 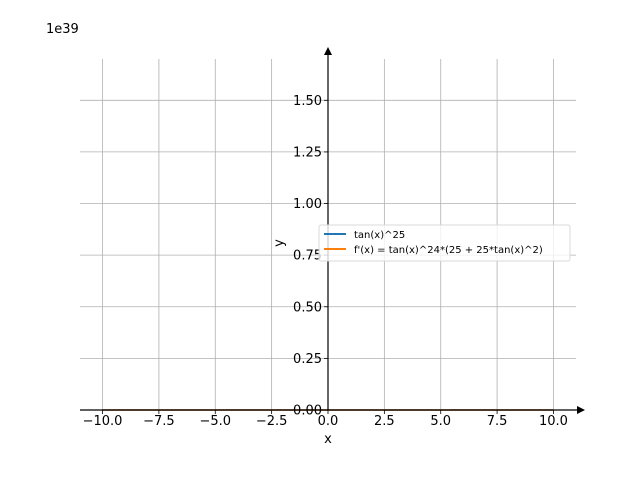 What do you see at coordinates (62, 29) in the screenshot?
I see `y-offset-text: 1e39` at bounding box center [62, 29].